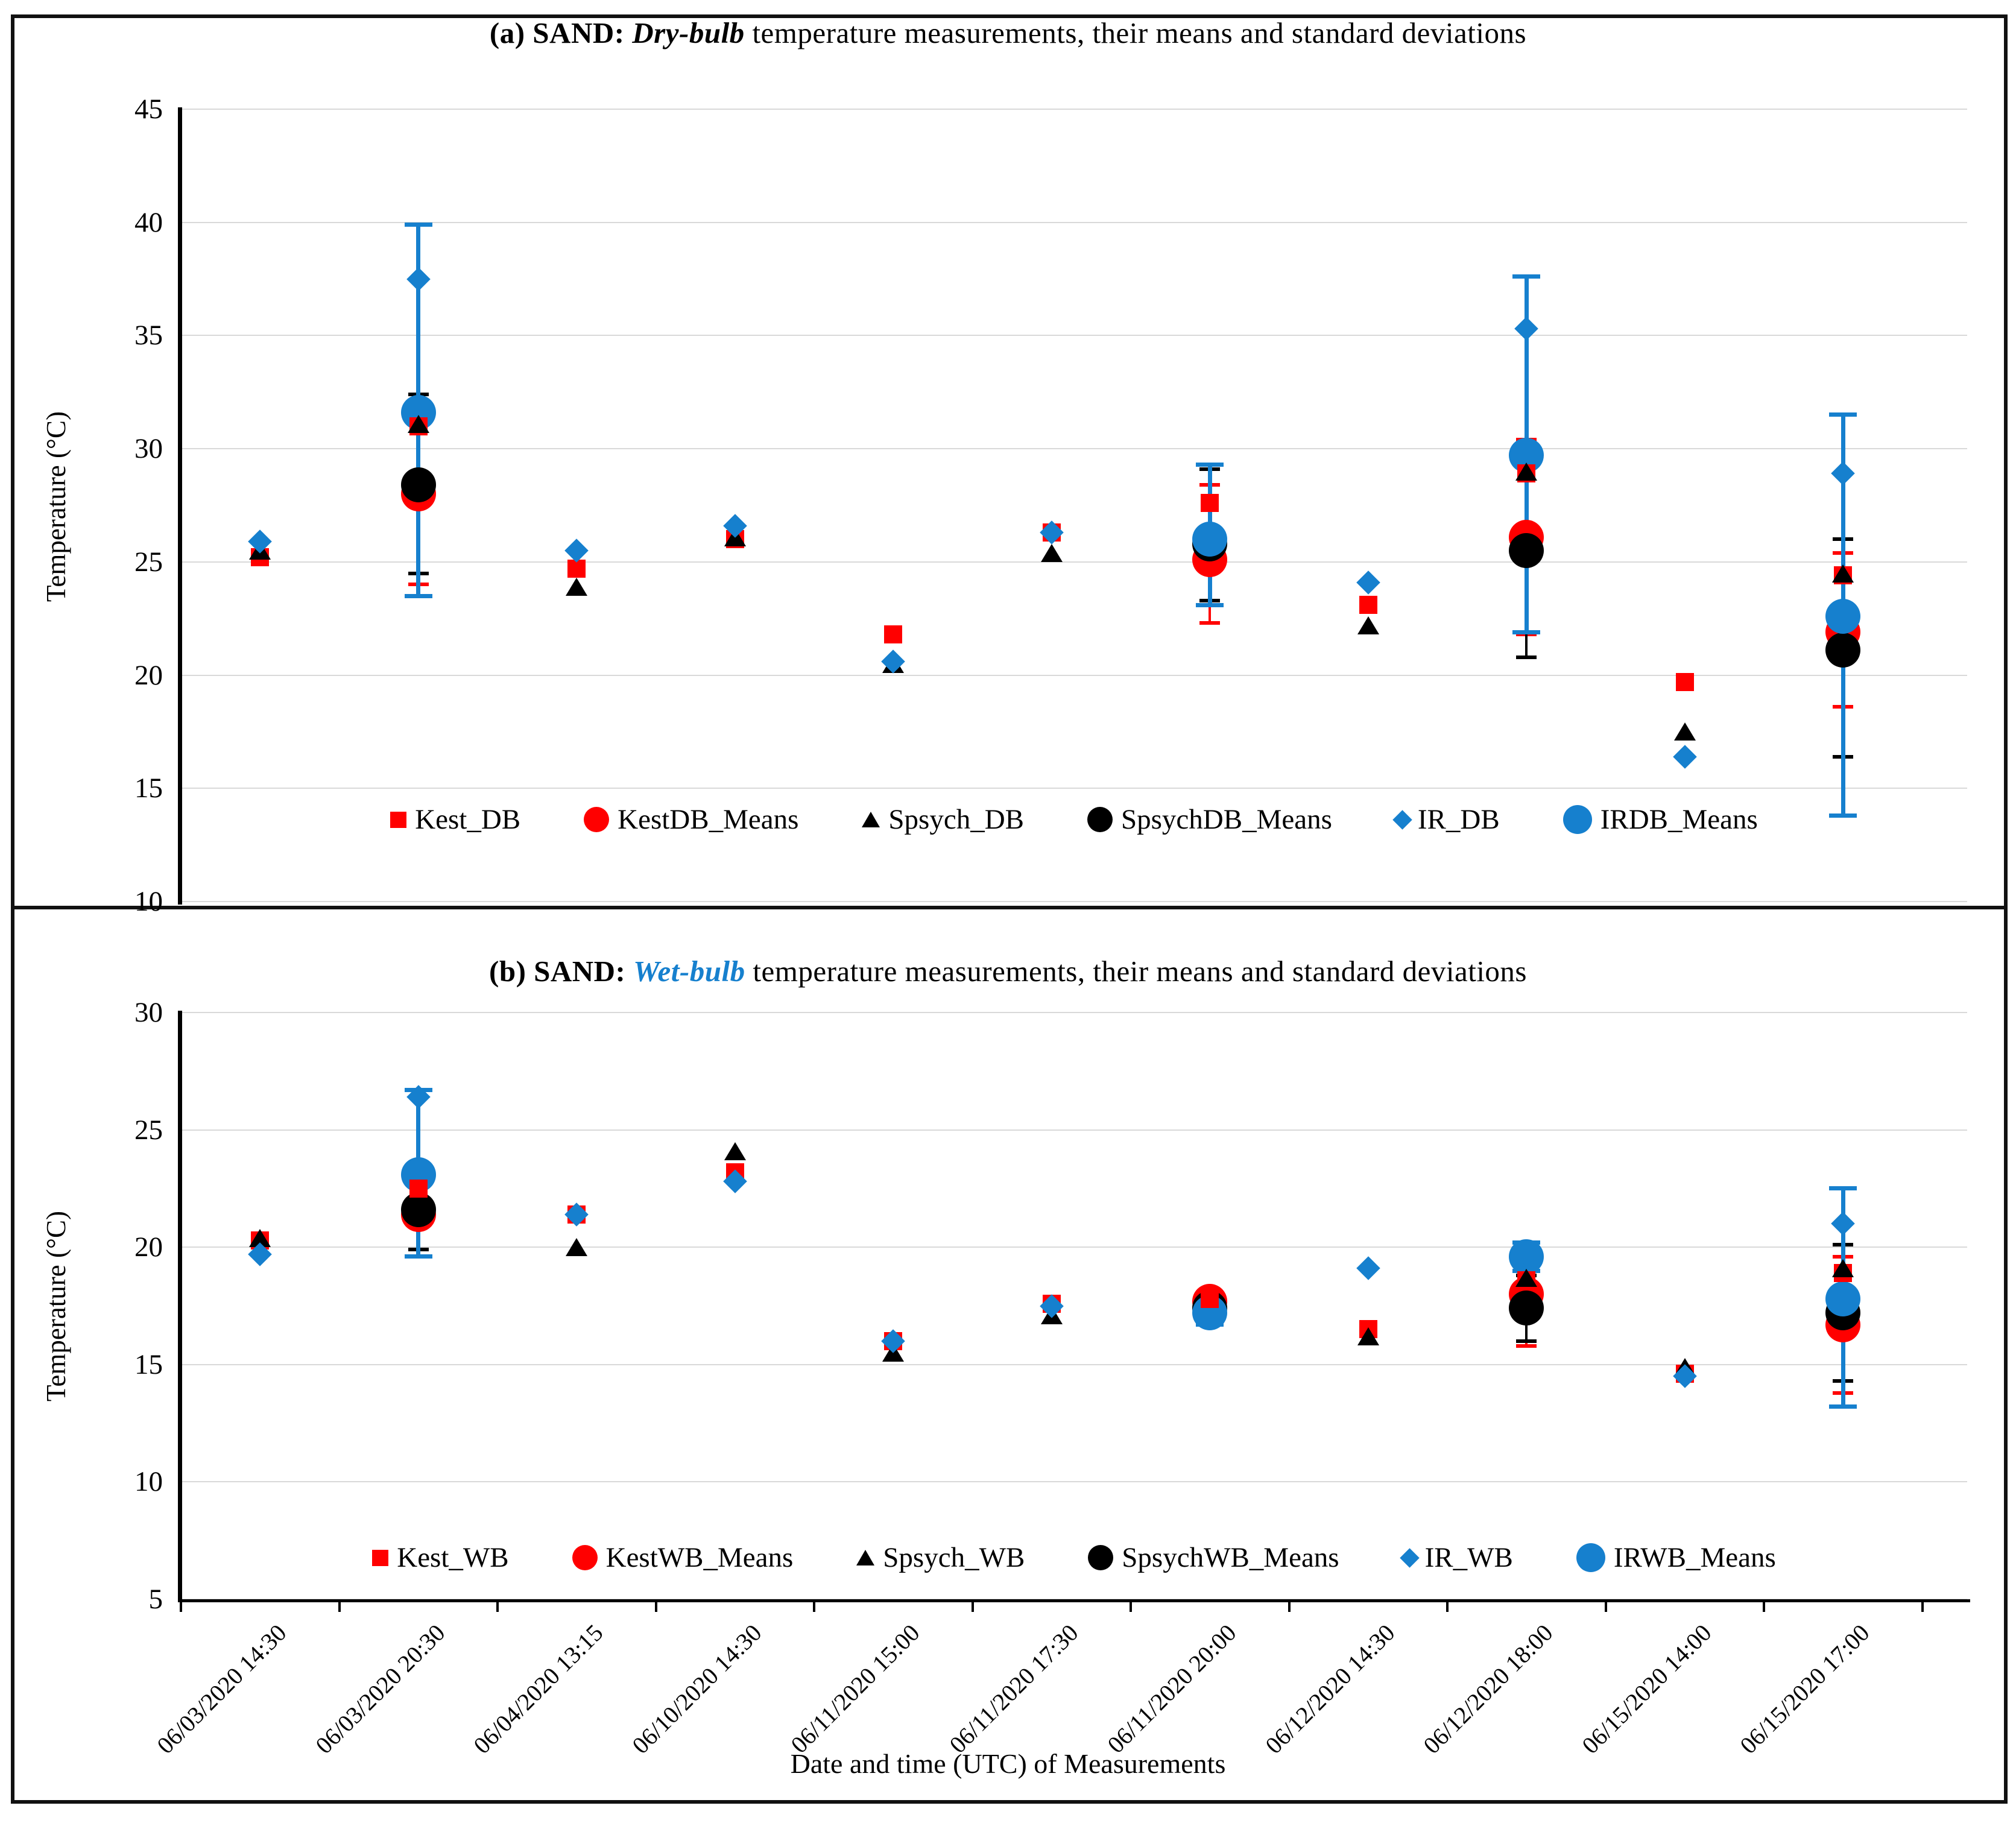  What do you see at coordinates (56, 507) in the screenshot?
I see `panel-a-y-axis-label: Temperature (°C)` at bounding box center [56, 507].